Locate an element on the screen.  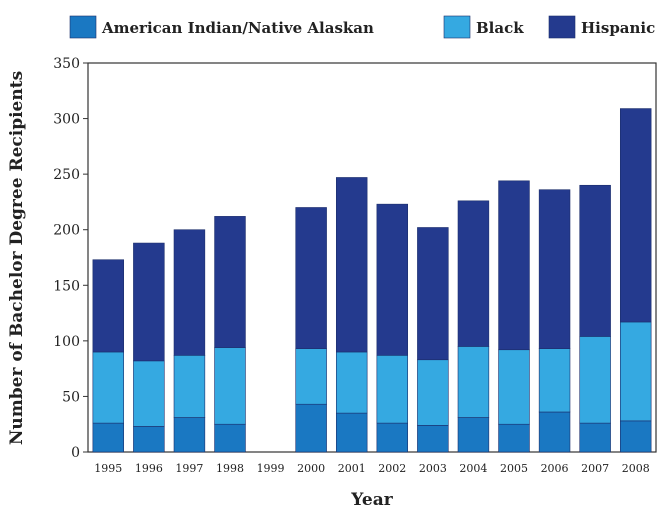
x-tick-label: 2000 is located at coordinates (311, 468).